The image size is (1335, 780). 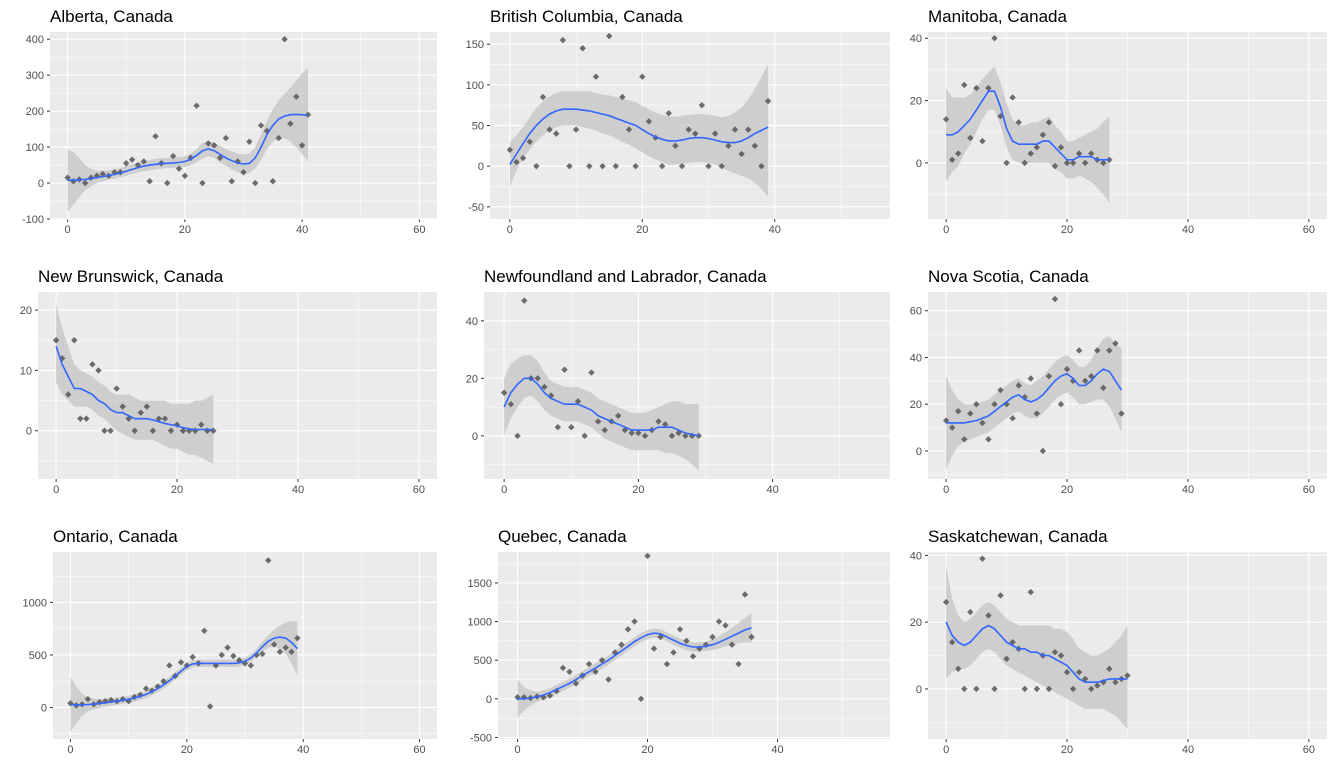 I want to click on x-tick-label: 40, so click(x=775, y=230).